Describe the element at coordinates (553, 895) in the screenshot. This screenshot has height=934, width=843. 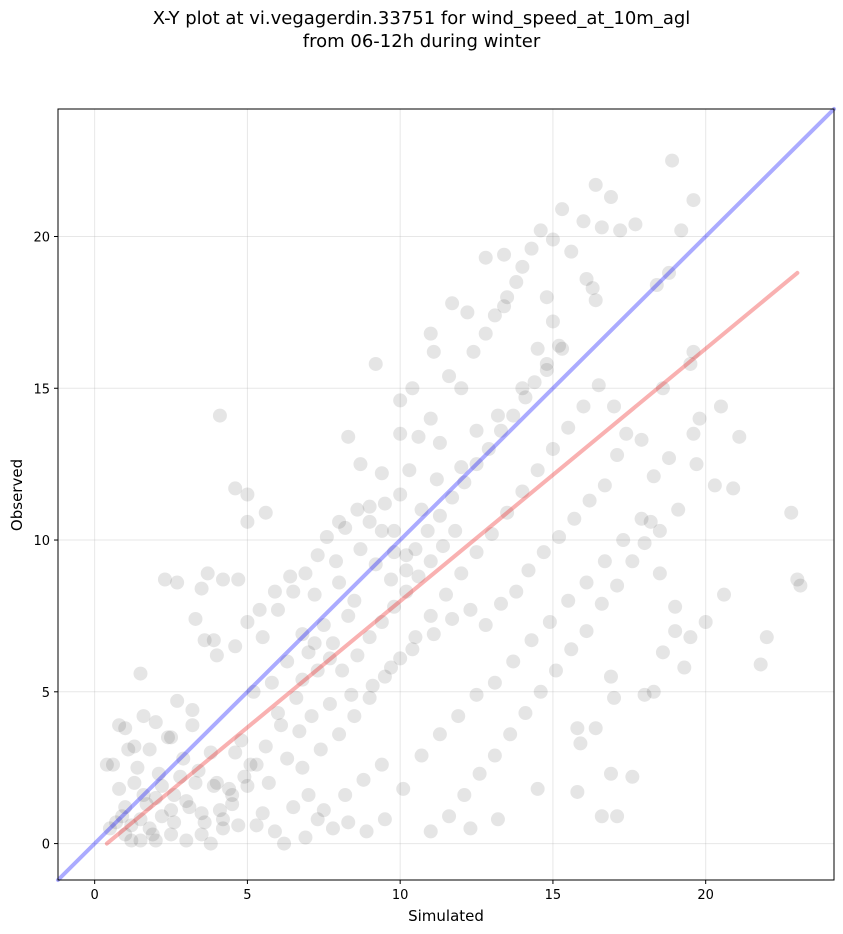
I see `x-tick-label: 15` at that location.